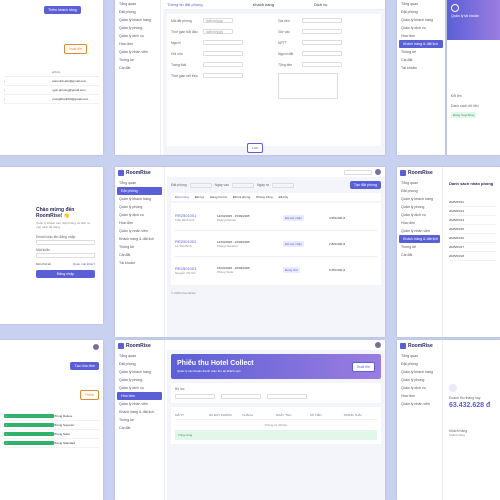  I want to click on password-field, so click(65, 255).